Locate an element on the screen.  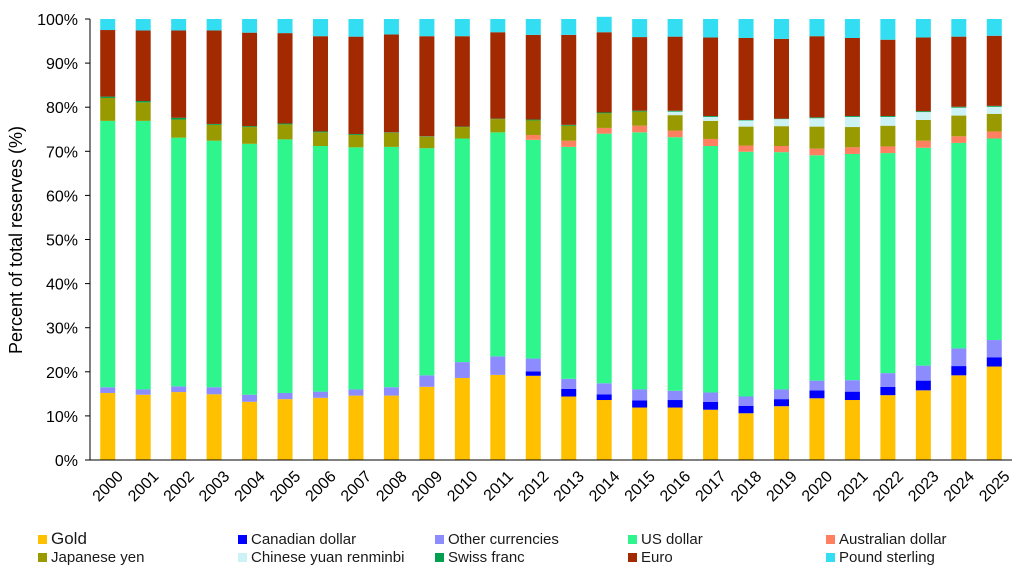
bar-australian-dollar-2012 is located at coordinates (533, 137).